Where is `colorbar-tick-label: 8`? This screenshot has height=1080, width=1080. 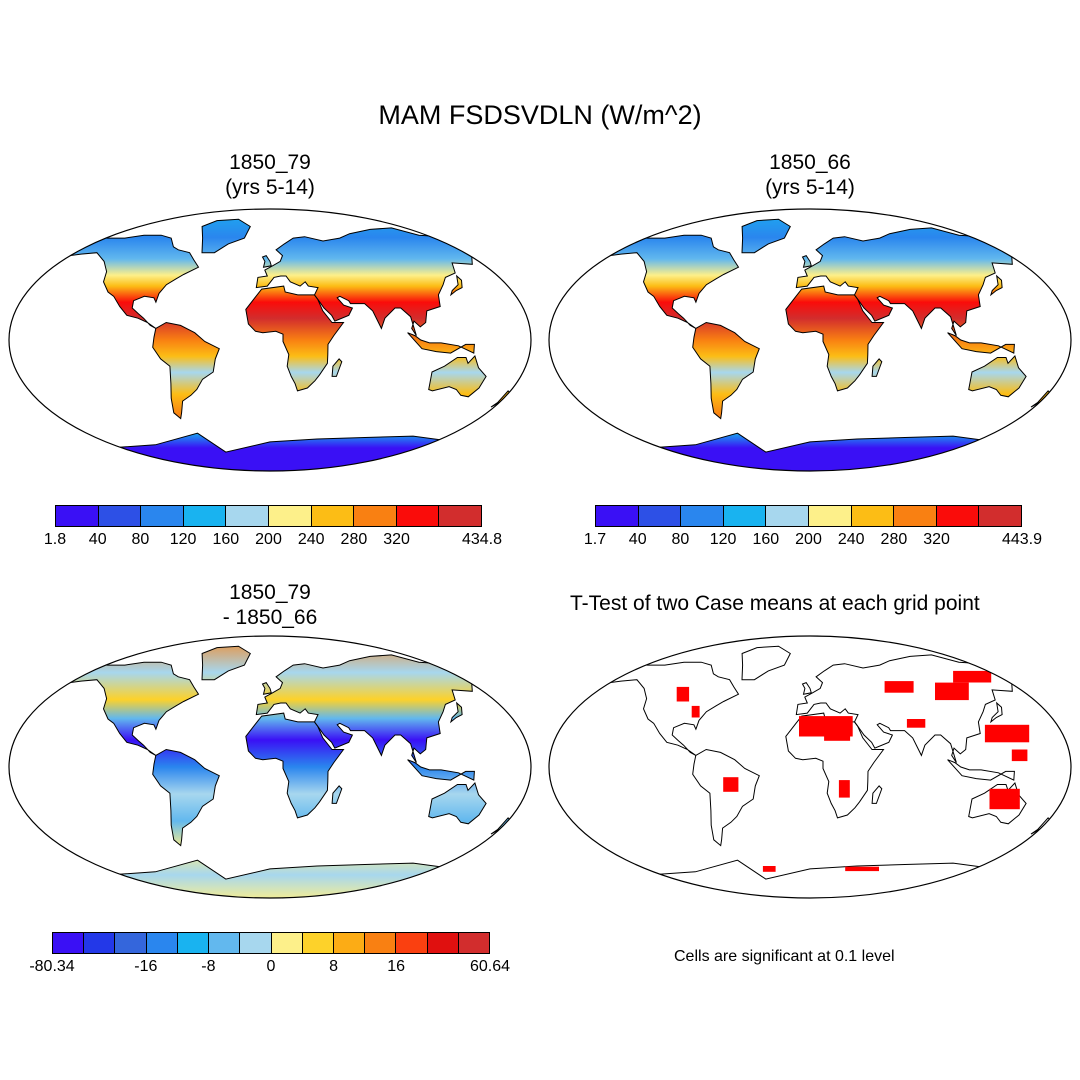 colorbar-tick-label: 8 is located at coordinates (334, 966).